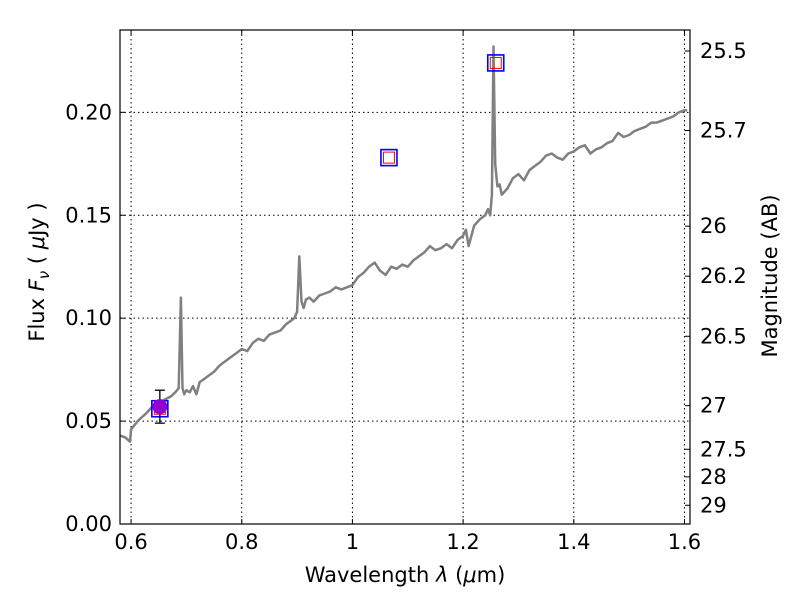 Image resolution: width=800 pixels, height=600 pixels. What do you see at coordinates (462, 542) in the screenshot?
I see `x-tick-label: 1.2` at bounding box center [462, 542].